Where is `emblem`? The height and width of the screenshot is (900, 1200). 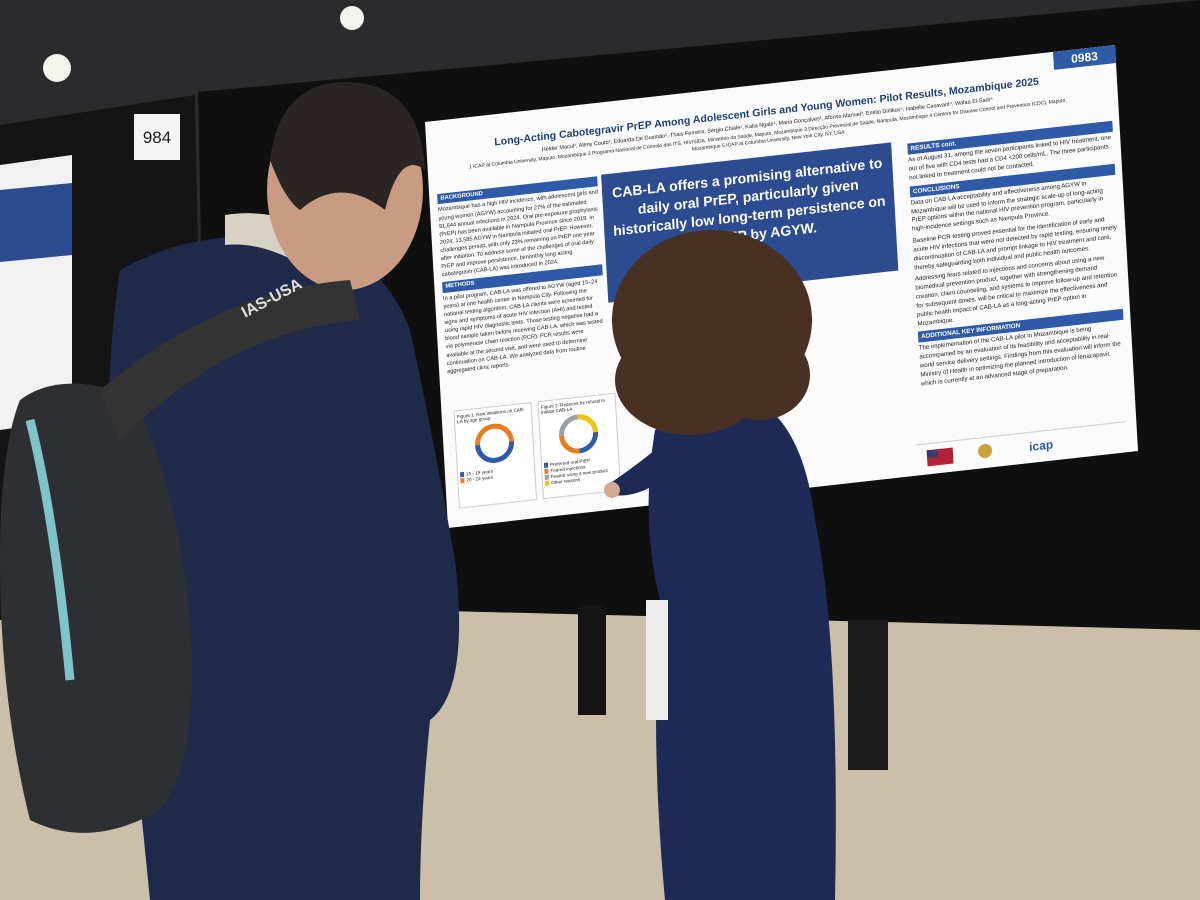 emblem is located at coordinates (985, 451).